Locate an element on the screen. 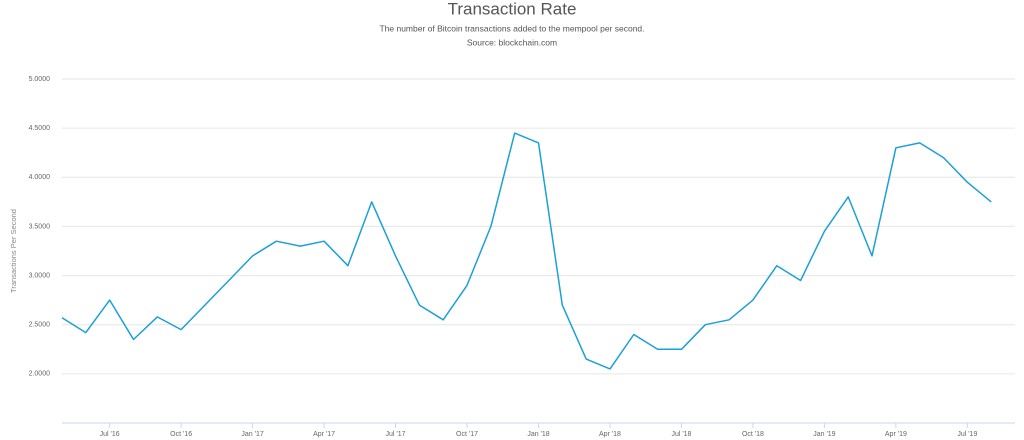 The image size is (1024, 440). x-tick-label: Oct '18 is located at coordinates (753, 434).